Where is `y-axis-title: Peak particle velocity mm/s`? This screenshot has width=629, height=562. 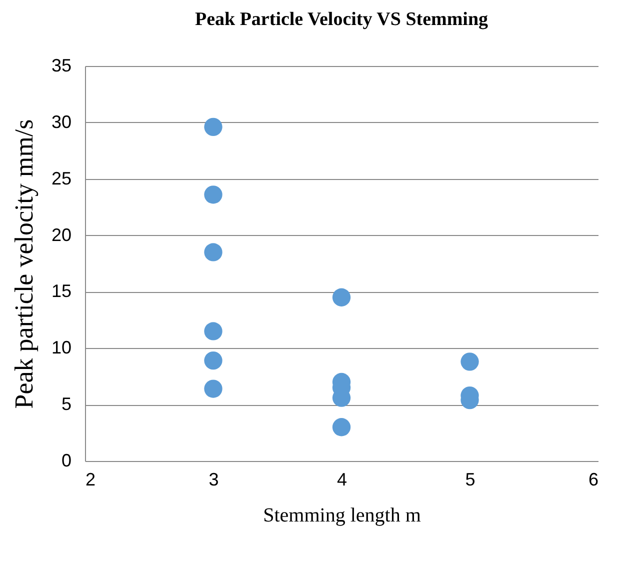 y-axis-title: Peak particle velocity mm/s is located at coordinates (23, 264).